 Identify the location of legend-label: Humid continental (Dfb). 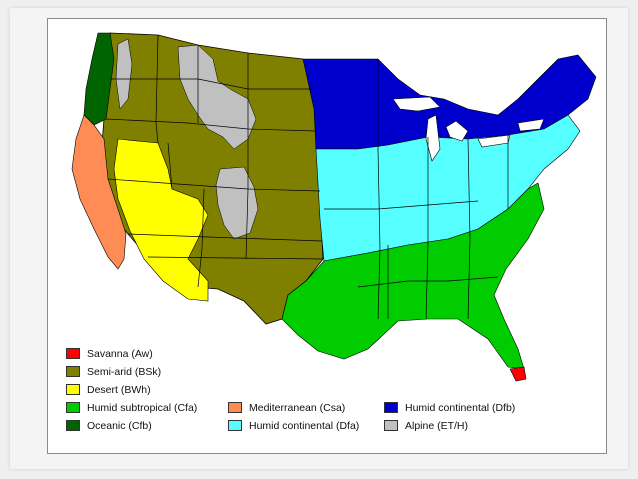
(460, 407).